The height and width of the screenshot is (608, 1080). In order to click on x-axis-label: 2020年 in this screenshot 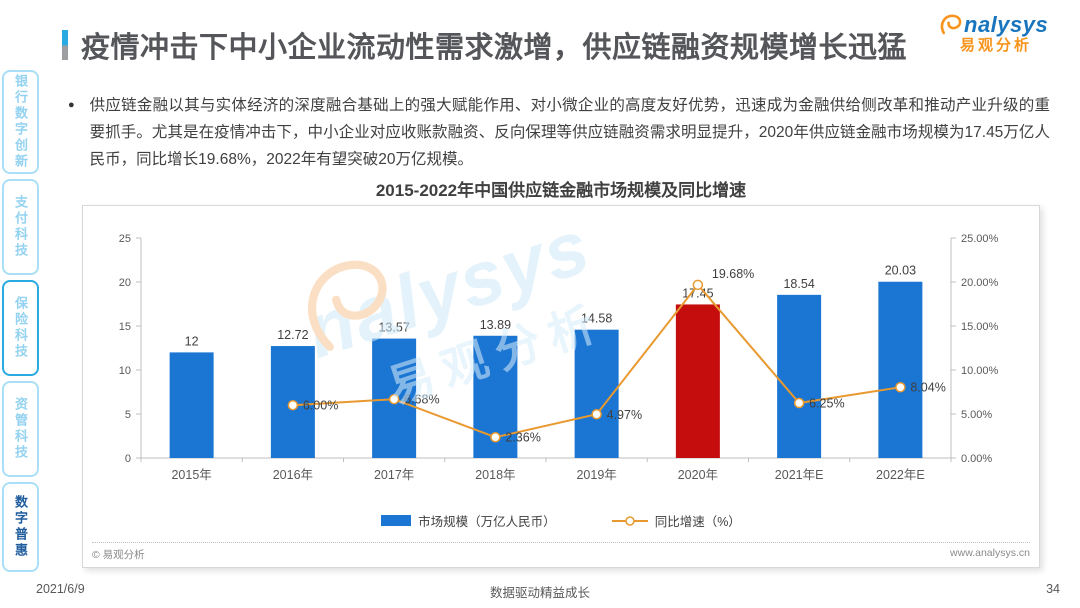, I will do `click(698, 475)`.